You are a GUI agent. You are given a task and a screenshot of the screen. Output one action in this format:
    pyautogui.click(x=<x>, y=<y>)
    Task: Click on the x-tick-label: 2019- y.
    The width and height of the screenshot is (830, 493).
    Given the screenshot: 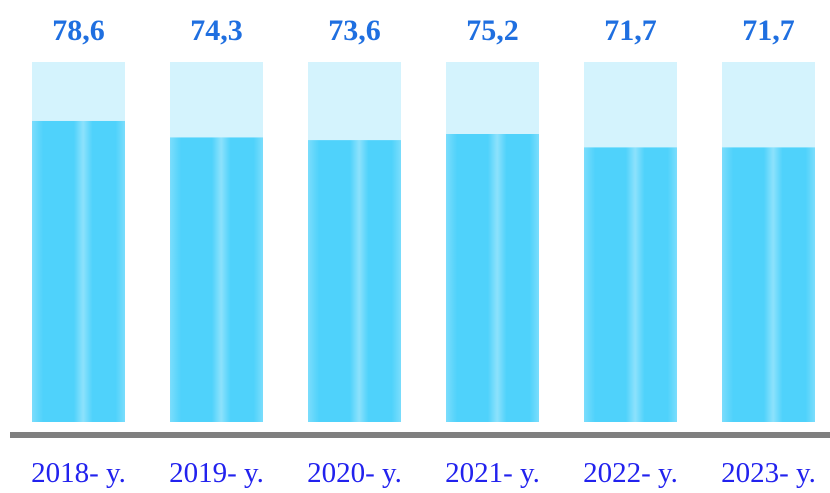 What is the action you would take?
    pyautogui.click(x=216, y=473)
    